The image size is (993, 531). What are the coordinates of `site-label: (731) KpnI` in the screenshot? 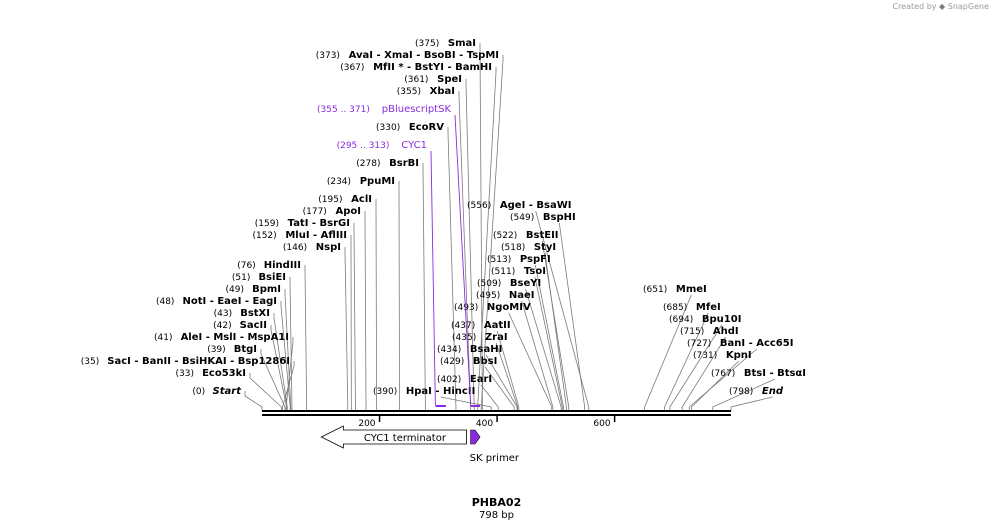 It's located at (722, 355).